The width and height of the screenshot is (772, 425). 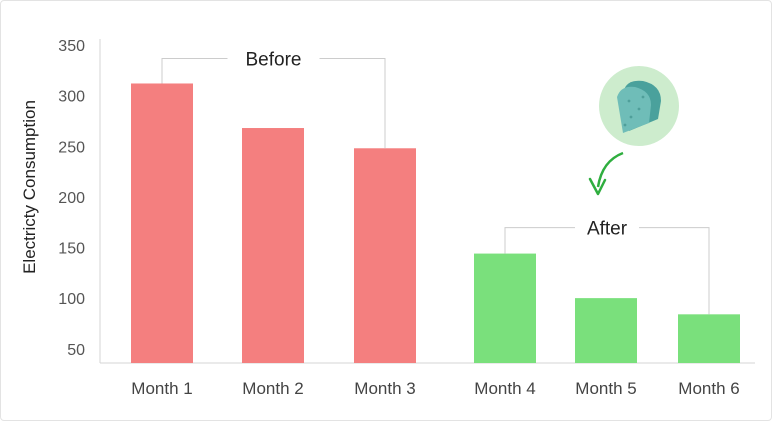 I want to click on y-axis-title: Electricty Consumption, so click(x=29, y=187).